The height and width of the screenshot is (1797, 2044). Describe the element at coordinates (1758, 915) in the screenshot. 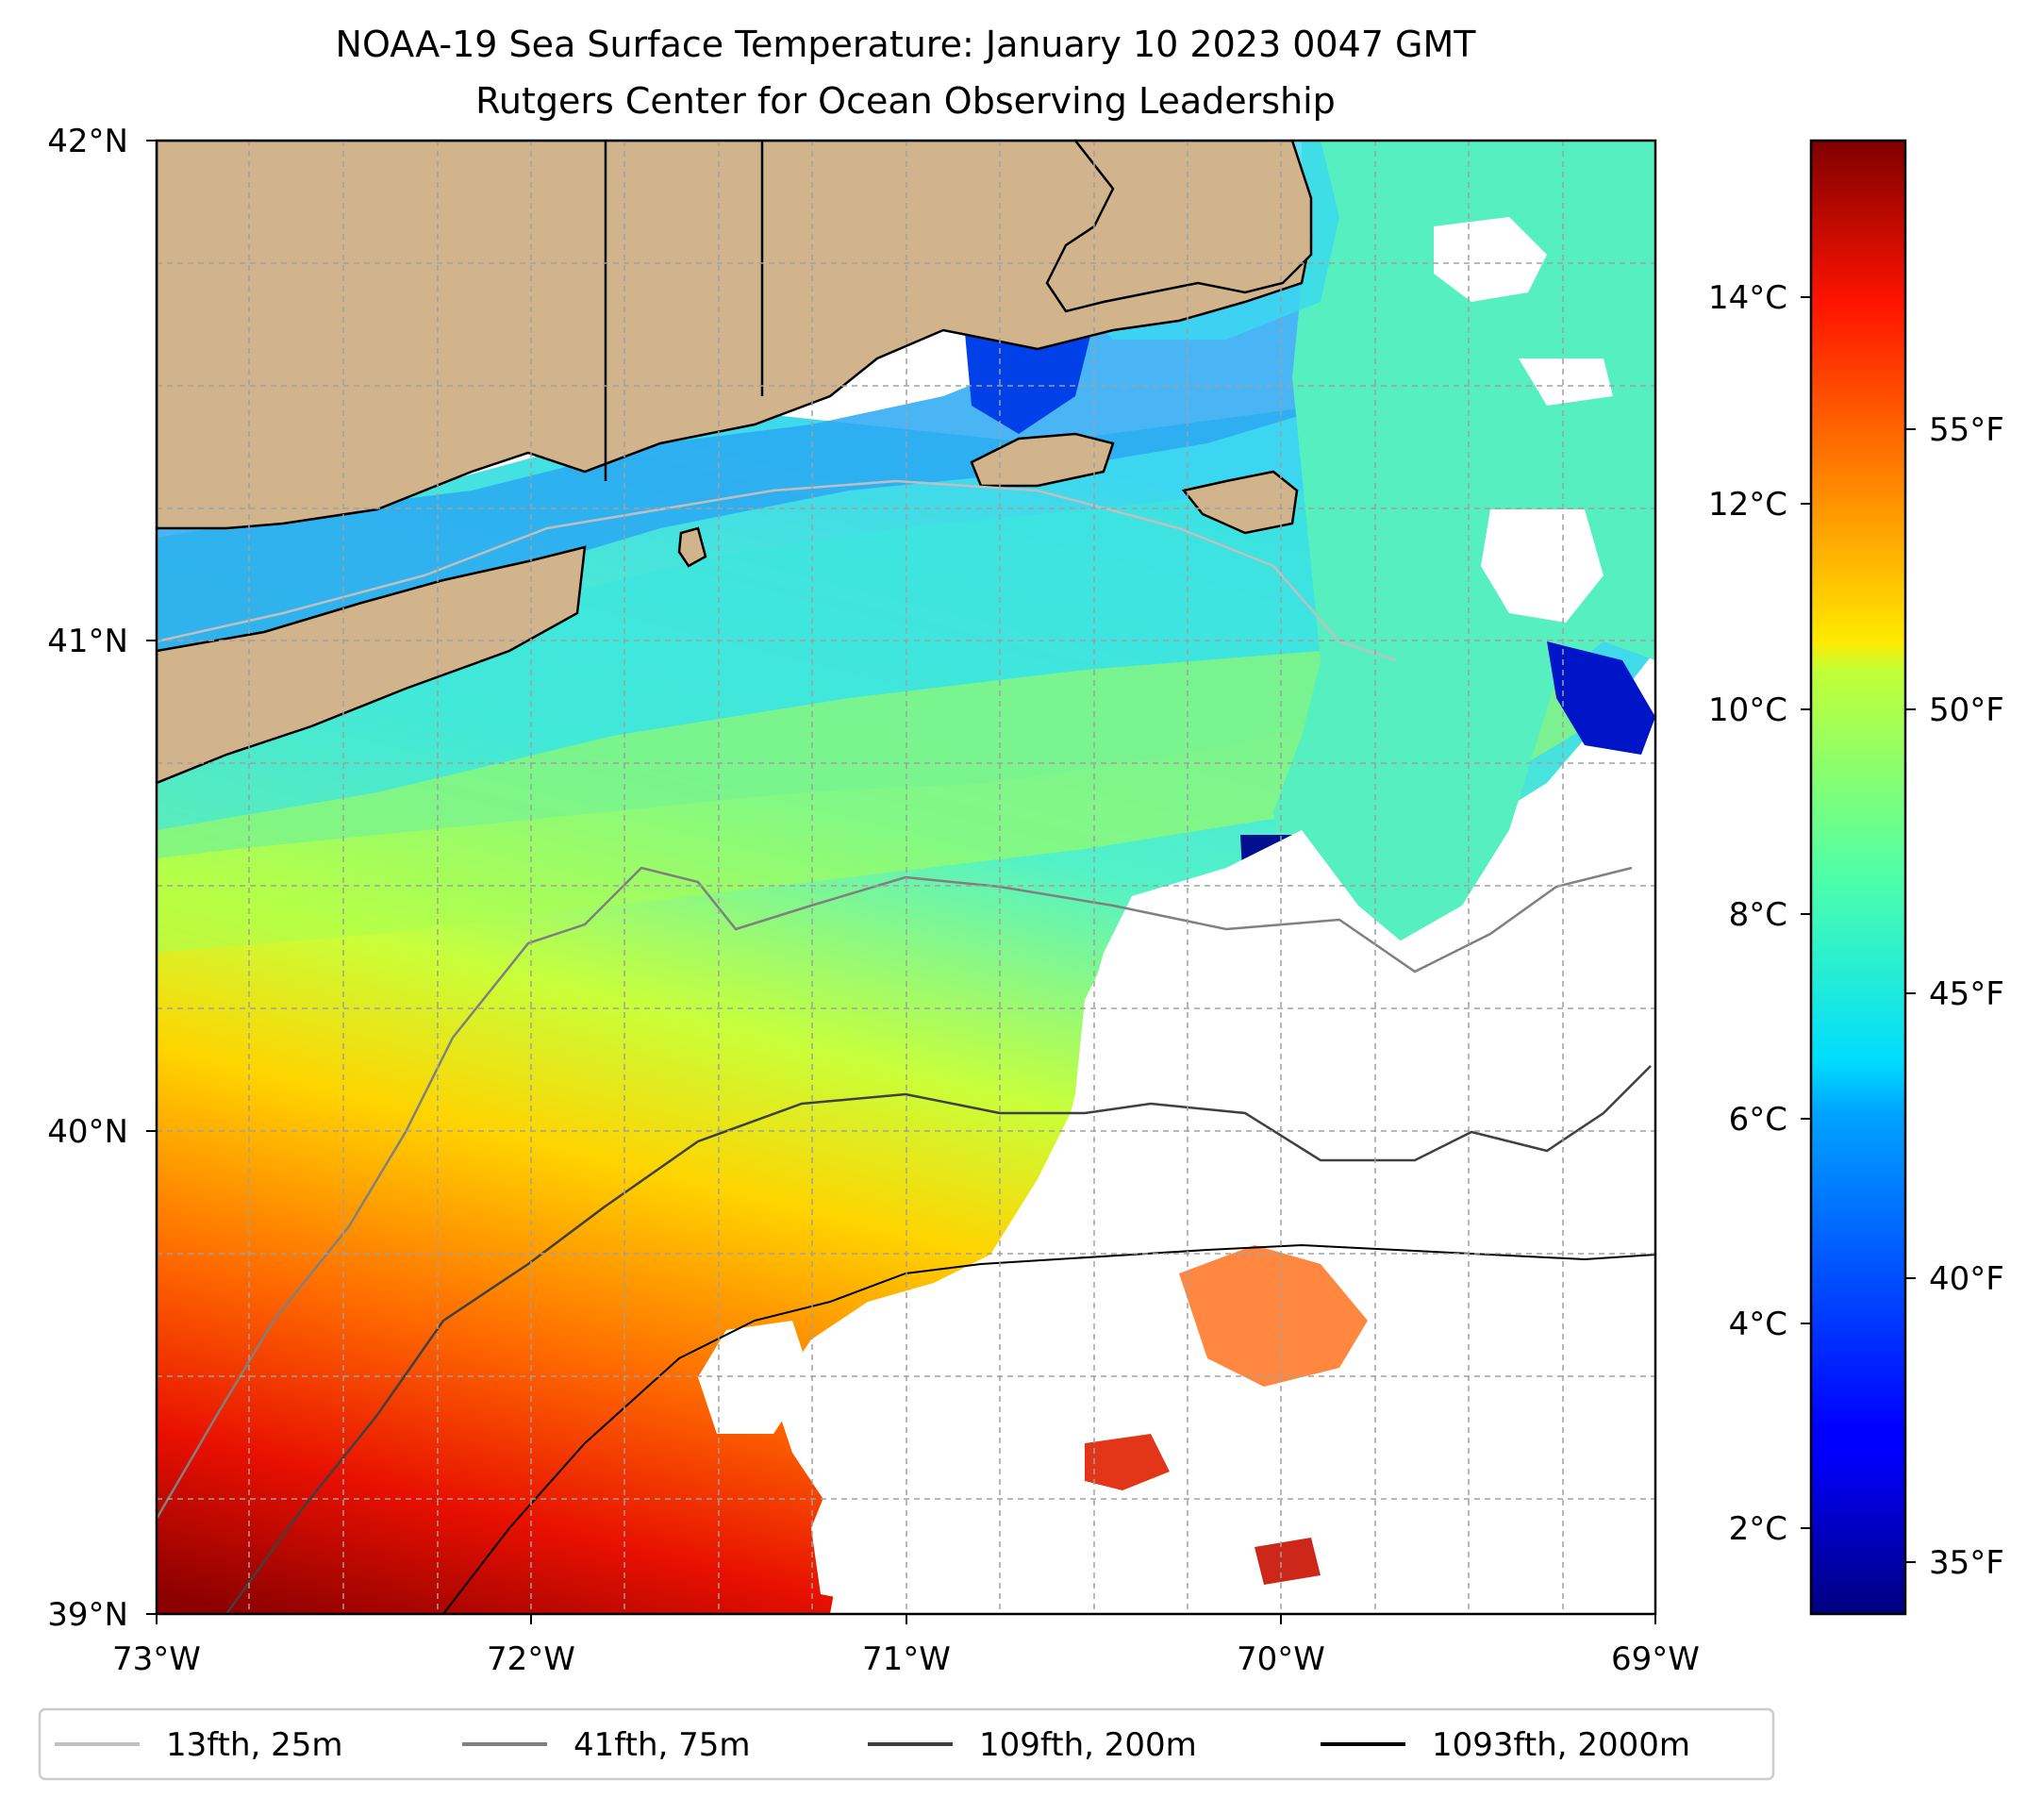

I see `cbar-c-8: 8°C` at that location.